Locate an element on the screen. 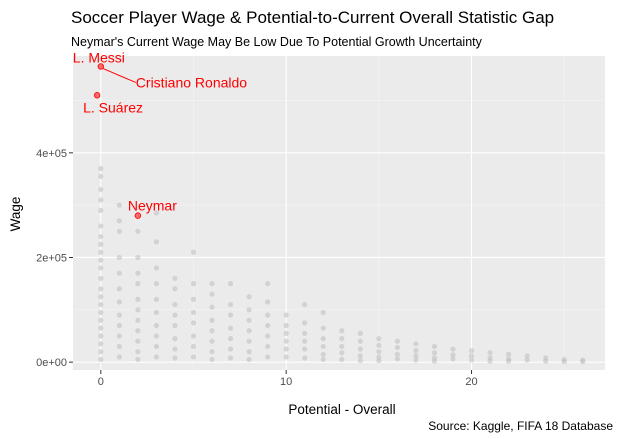  y-tick-label: 2e+05 is located at coordinates (51, 258).